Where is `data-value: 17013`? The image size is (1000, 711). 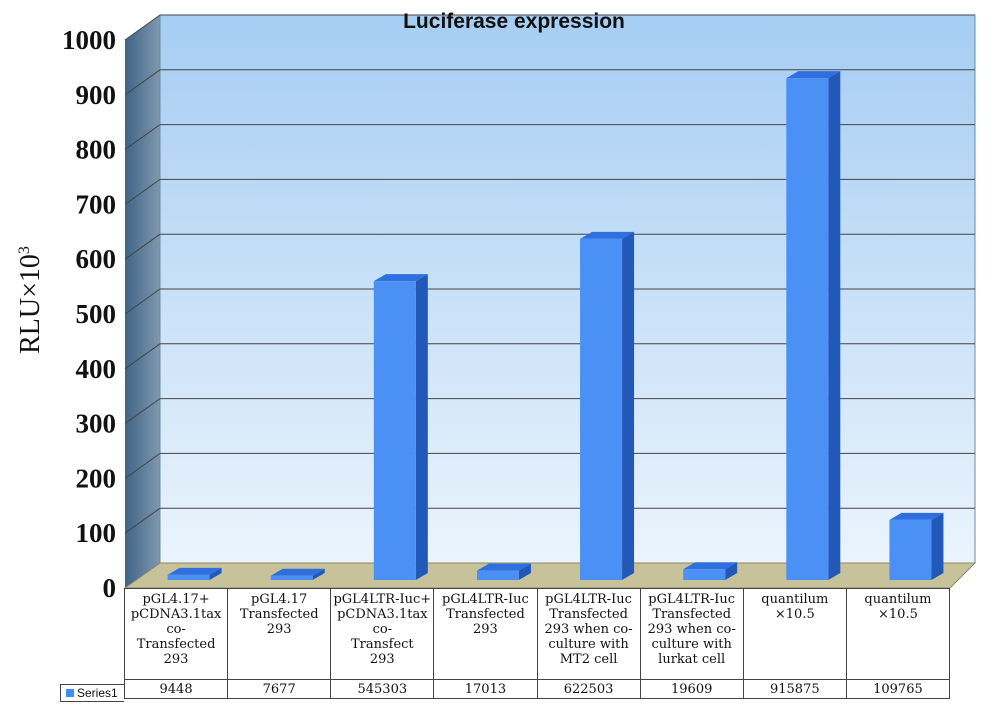 data-value: 17013 is located at coordinates (485, 689).